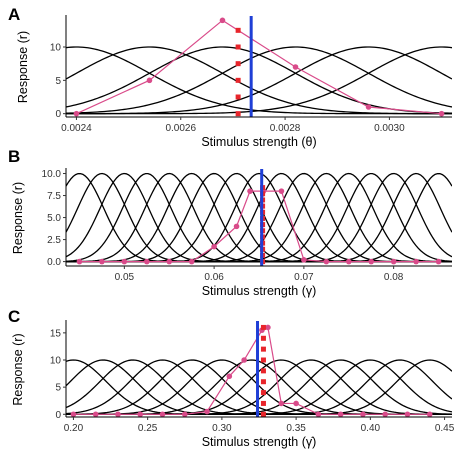  Describe the element at coordinates (74, 428) in the screenshot. I see `x-tick-label: 0.20` at that location.